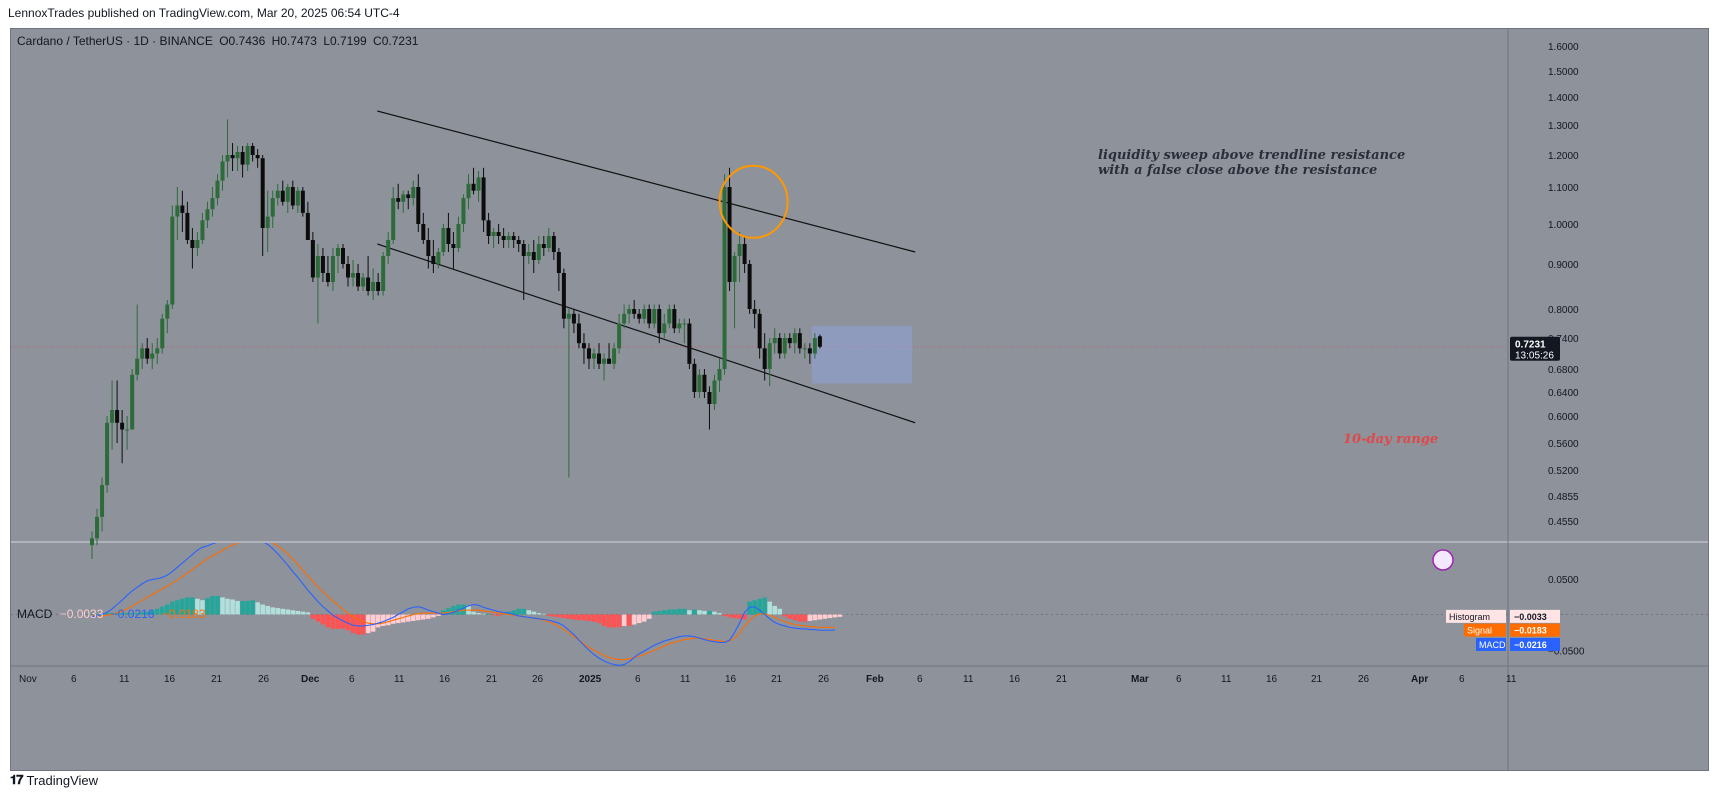  What do you see at coordinates (1238, 170) in the screenshot?
I see `sweep-annotation-line2: with a false close above the resistance` at bounding box center [1238, 170].